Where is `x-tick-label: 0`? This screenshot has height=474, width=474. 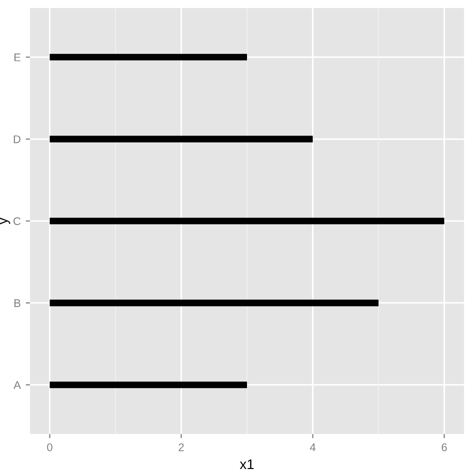 x-tick-label: 0 is located at coordinates (49, 447).